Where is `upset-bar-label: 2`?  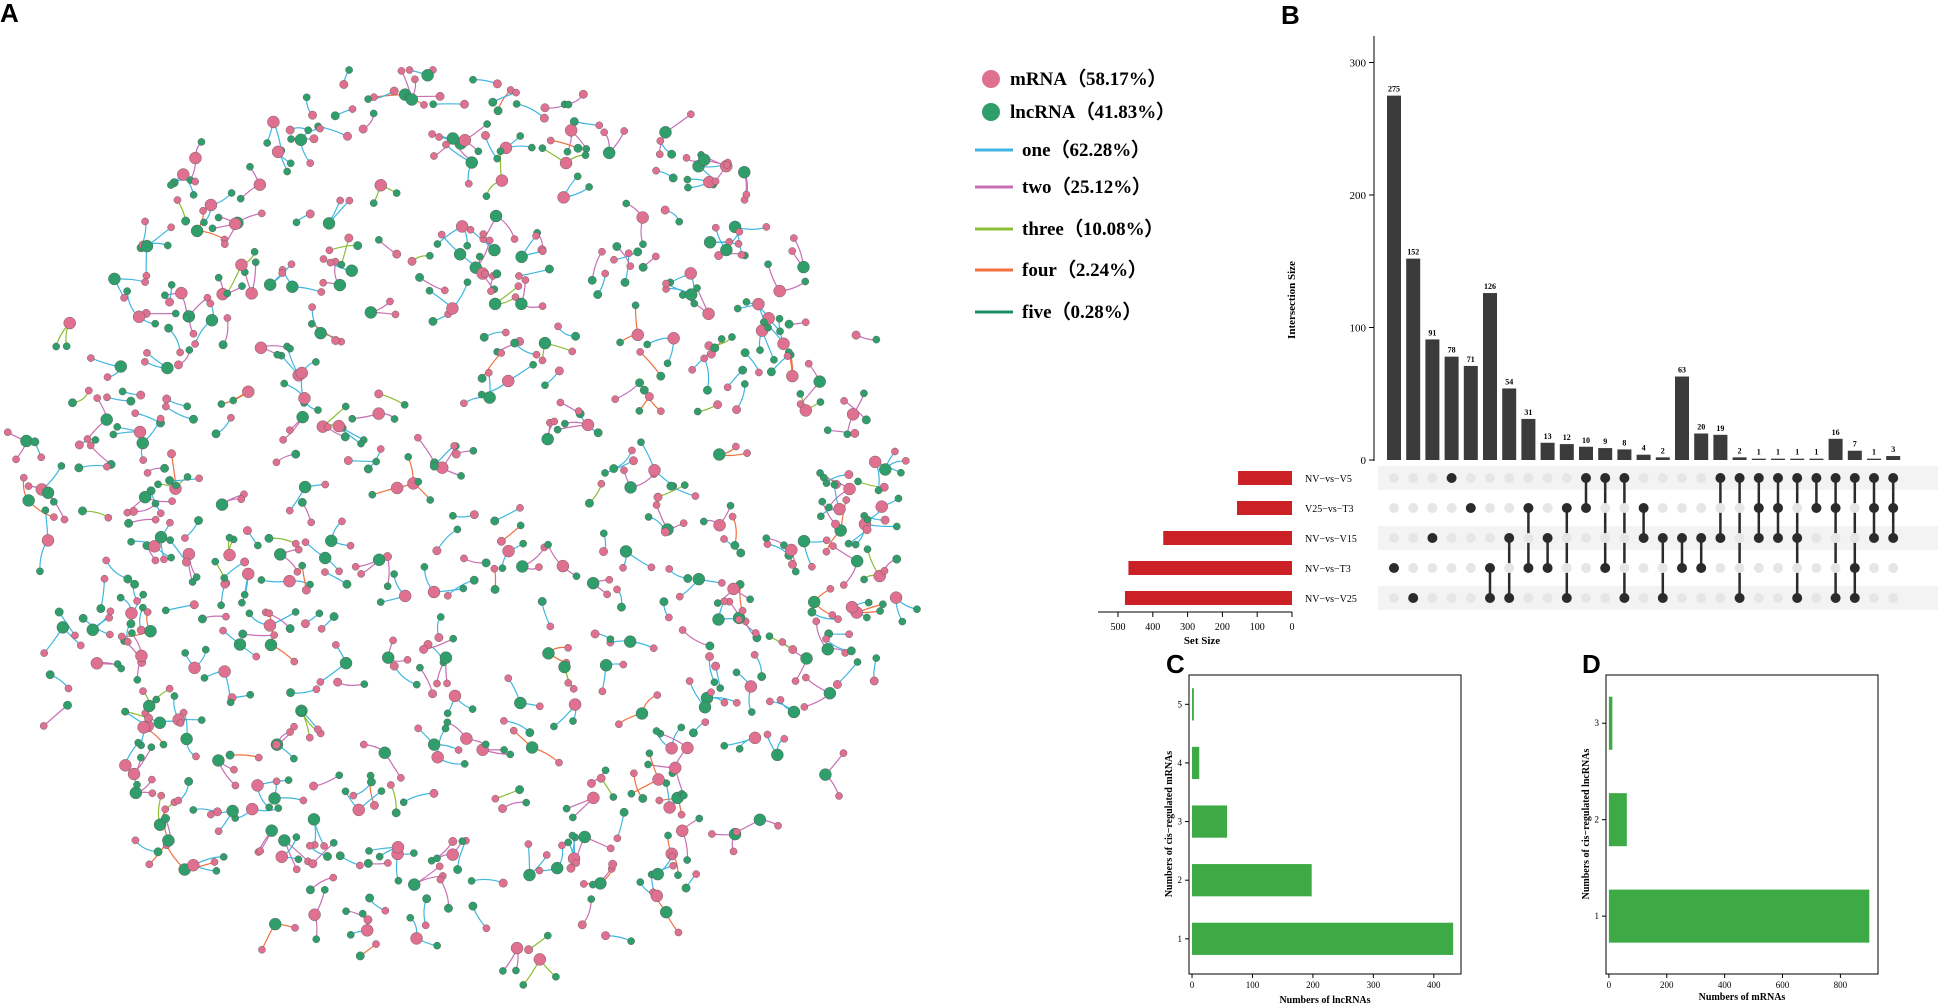 upset-bar-label: 2 is located at coordinates (1740, 450).